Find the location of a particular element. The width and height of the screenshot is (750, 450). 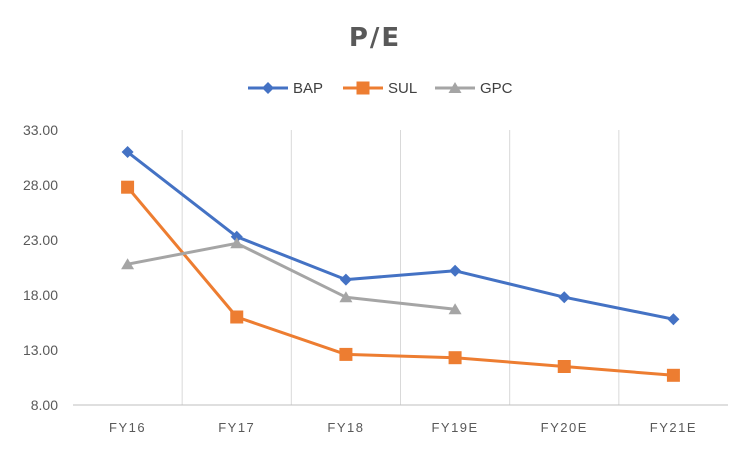

y-tick-label: 8.00 is located at coordinates (44, 405).